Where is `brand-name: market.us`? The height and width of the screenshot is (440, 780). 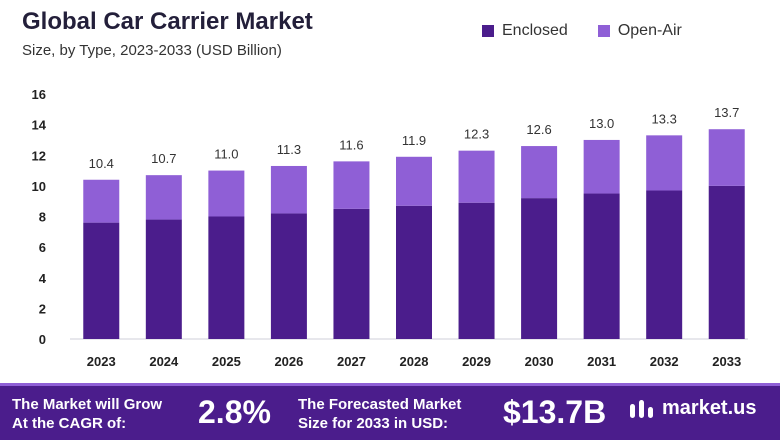 brand-name: market.us is located at coordinates (709, 408).